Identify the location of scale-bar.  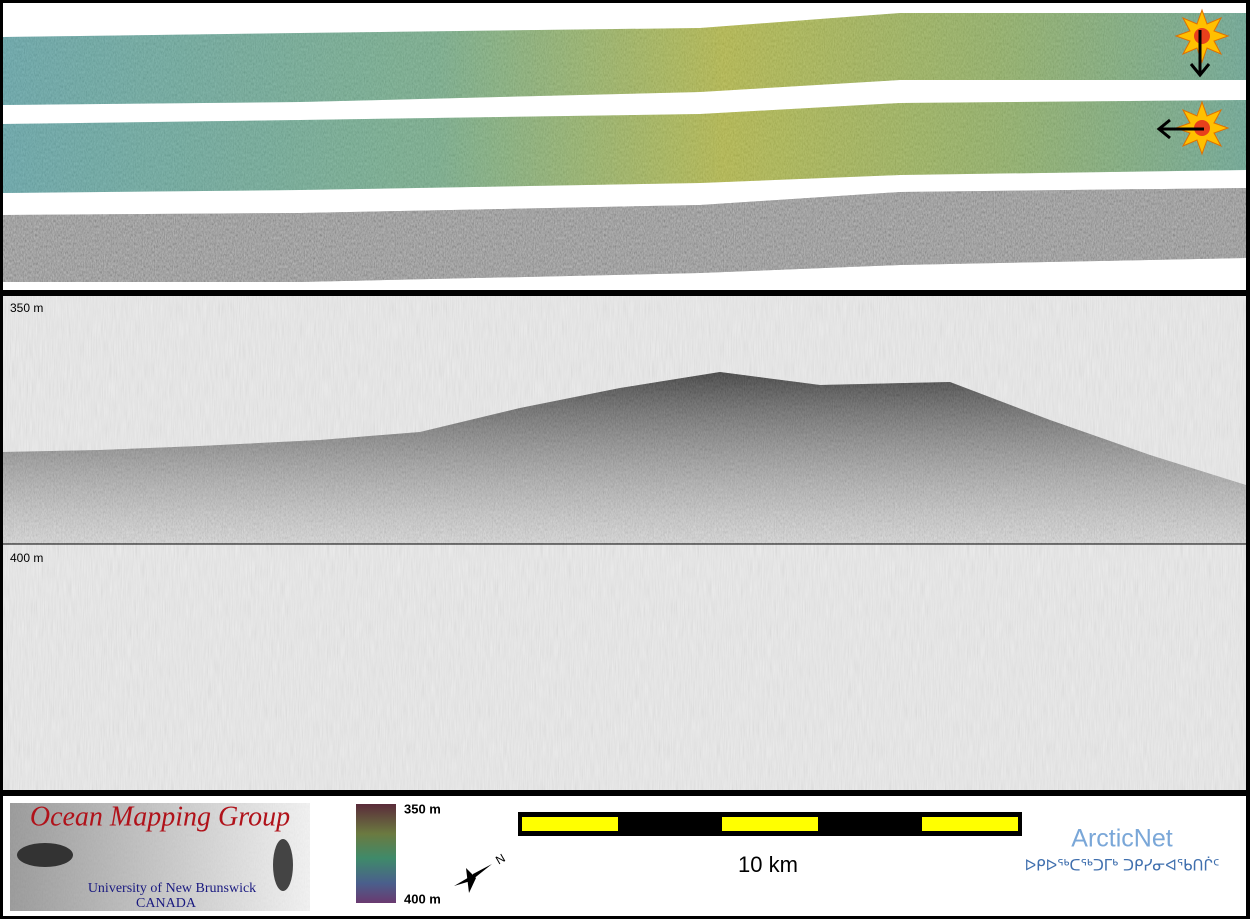
(770, 824).